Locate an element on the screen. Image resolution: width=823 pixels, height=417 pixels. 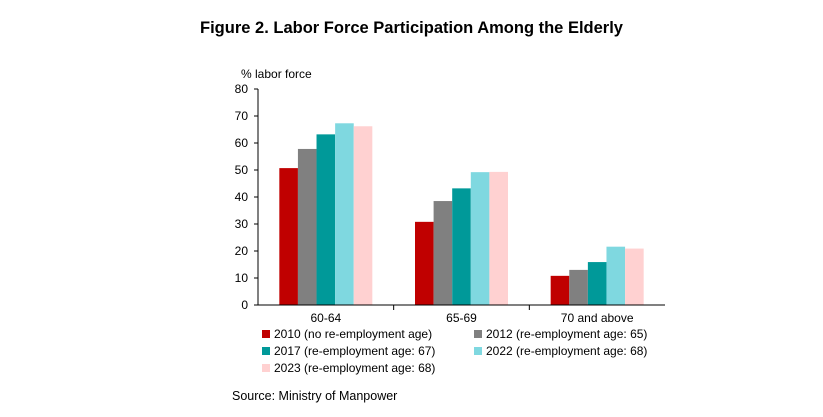
x-tick-label: 65-69 is located at coordinates (461, 318).